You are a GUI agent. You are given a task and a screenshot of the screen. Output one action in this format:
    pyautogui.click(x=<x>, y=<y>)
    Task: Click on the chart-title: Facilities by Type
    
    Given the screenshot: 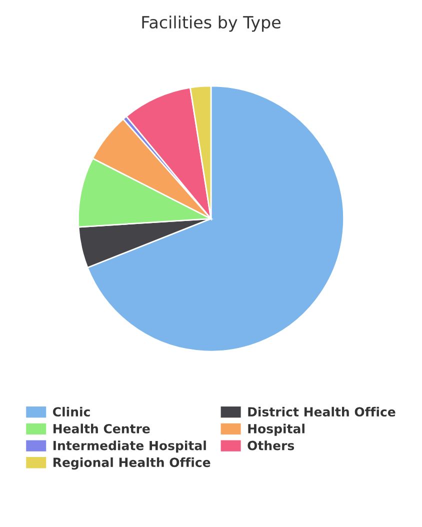 What is the action you would take?
    pyautogui.click(x=211, y=24)
    